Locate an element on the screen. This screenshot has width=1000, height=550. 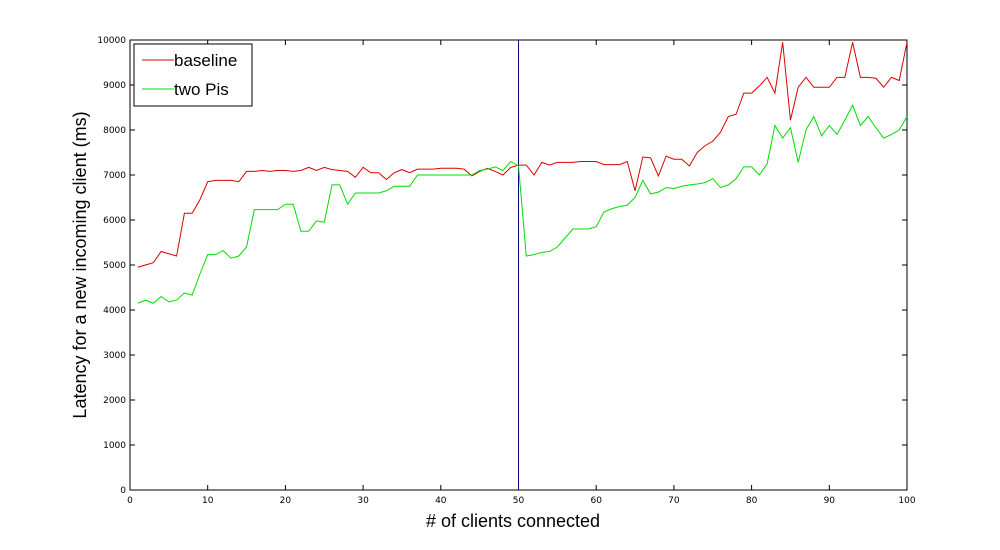
legend-box is located at coordinates (193, 75).